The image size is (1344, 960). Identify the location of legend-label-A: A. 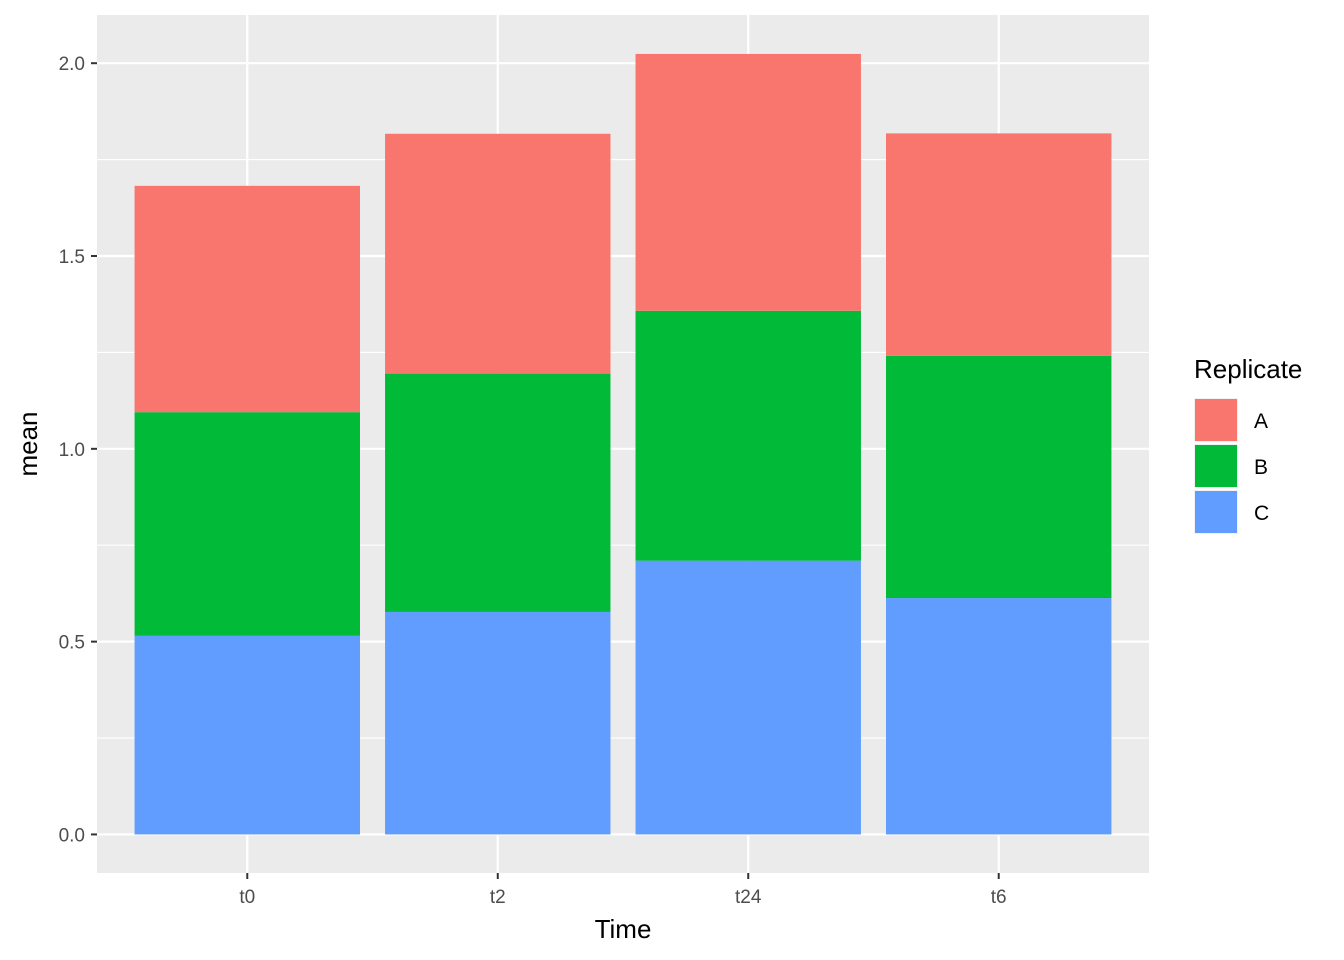
(1261, 421).